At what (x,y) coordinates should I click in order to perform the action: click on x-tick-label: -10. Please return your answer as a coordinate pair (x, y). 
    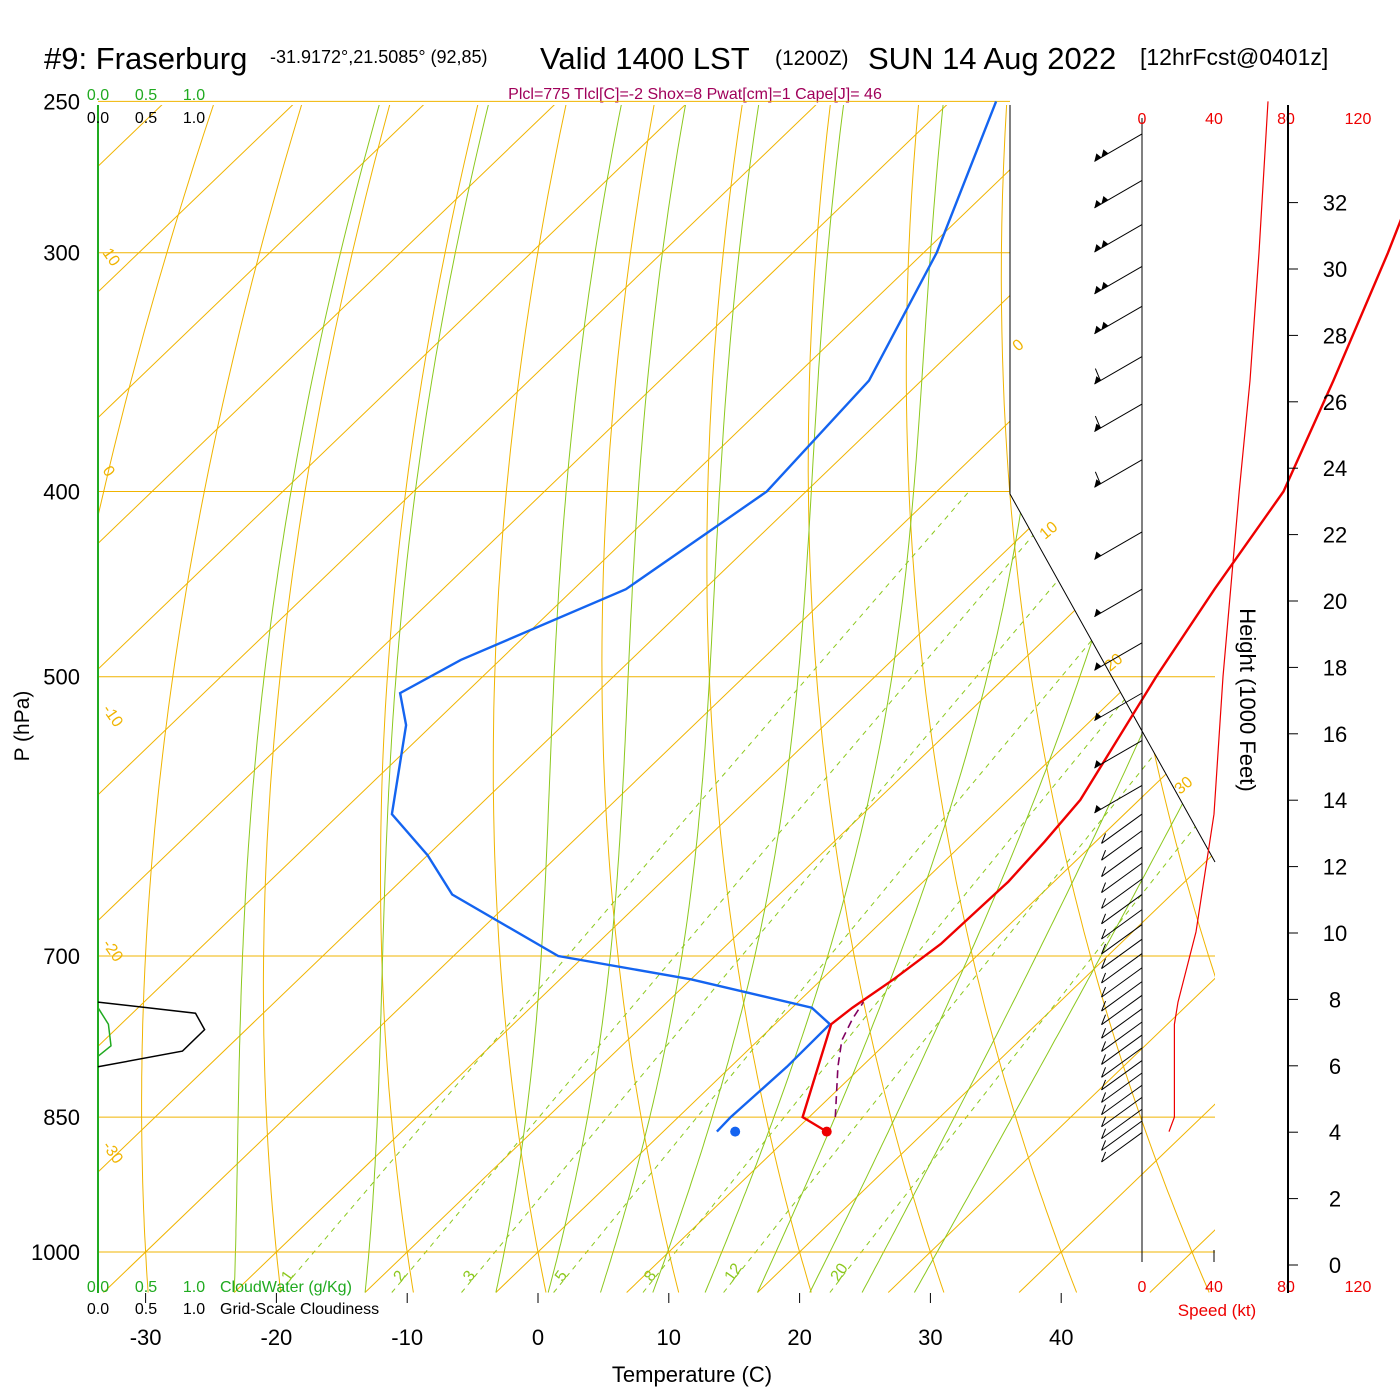
    Looking at the image, I should click on (407, 1337).